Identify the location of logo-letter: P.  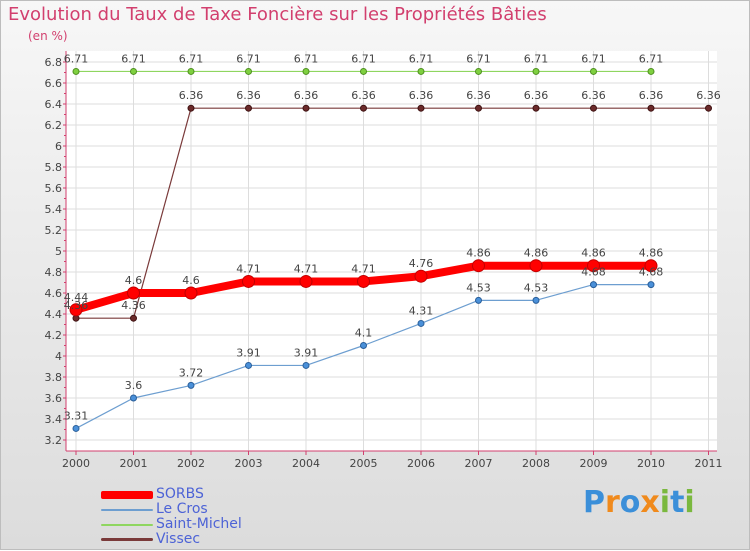
(594, 502).